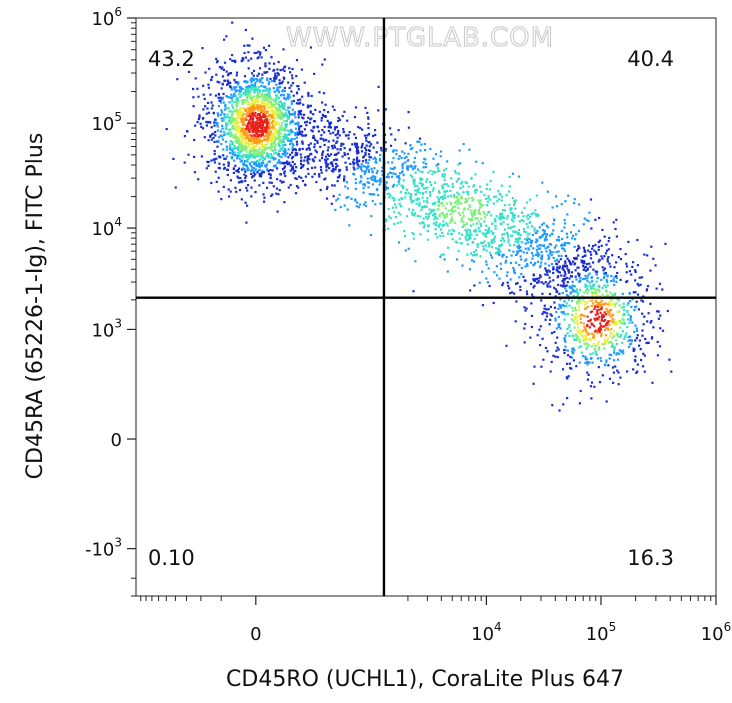  What do you see at coordinates (435, 620) in the screenshot?
I see `x-axis-ticks: 0 104 105 106` at bounding box center [435, 620].